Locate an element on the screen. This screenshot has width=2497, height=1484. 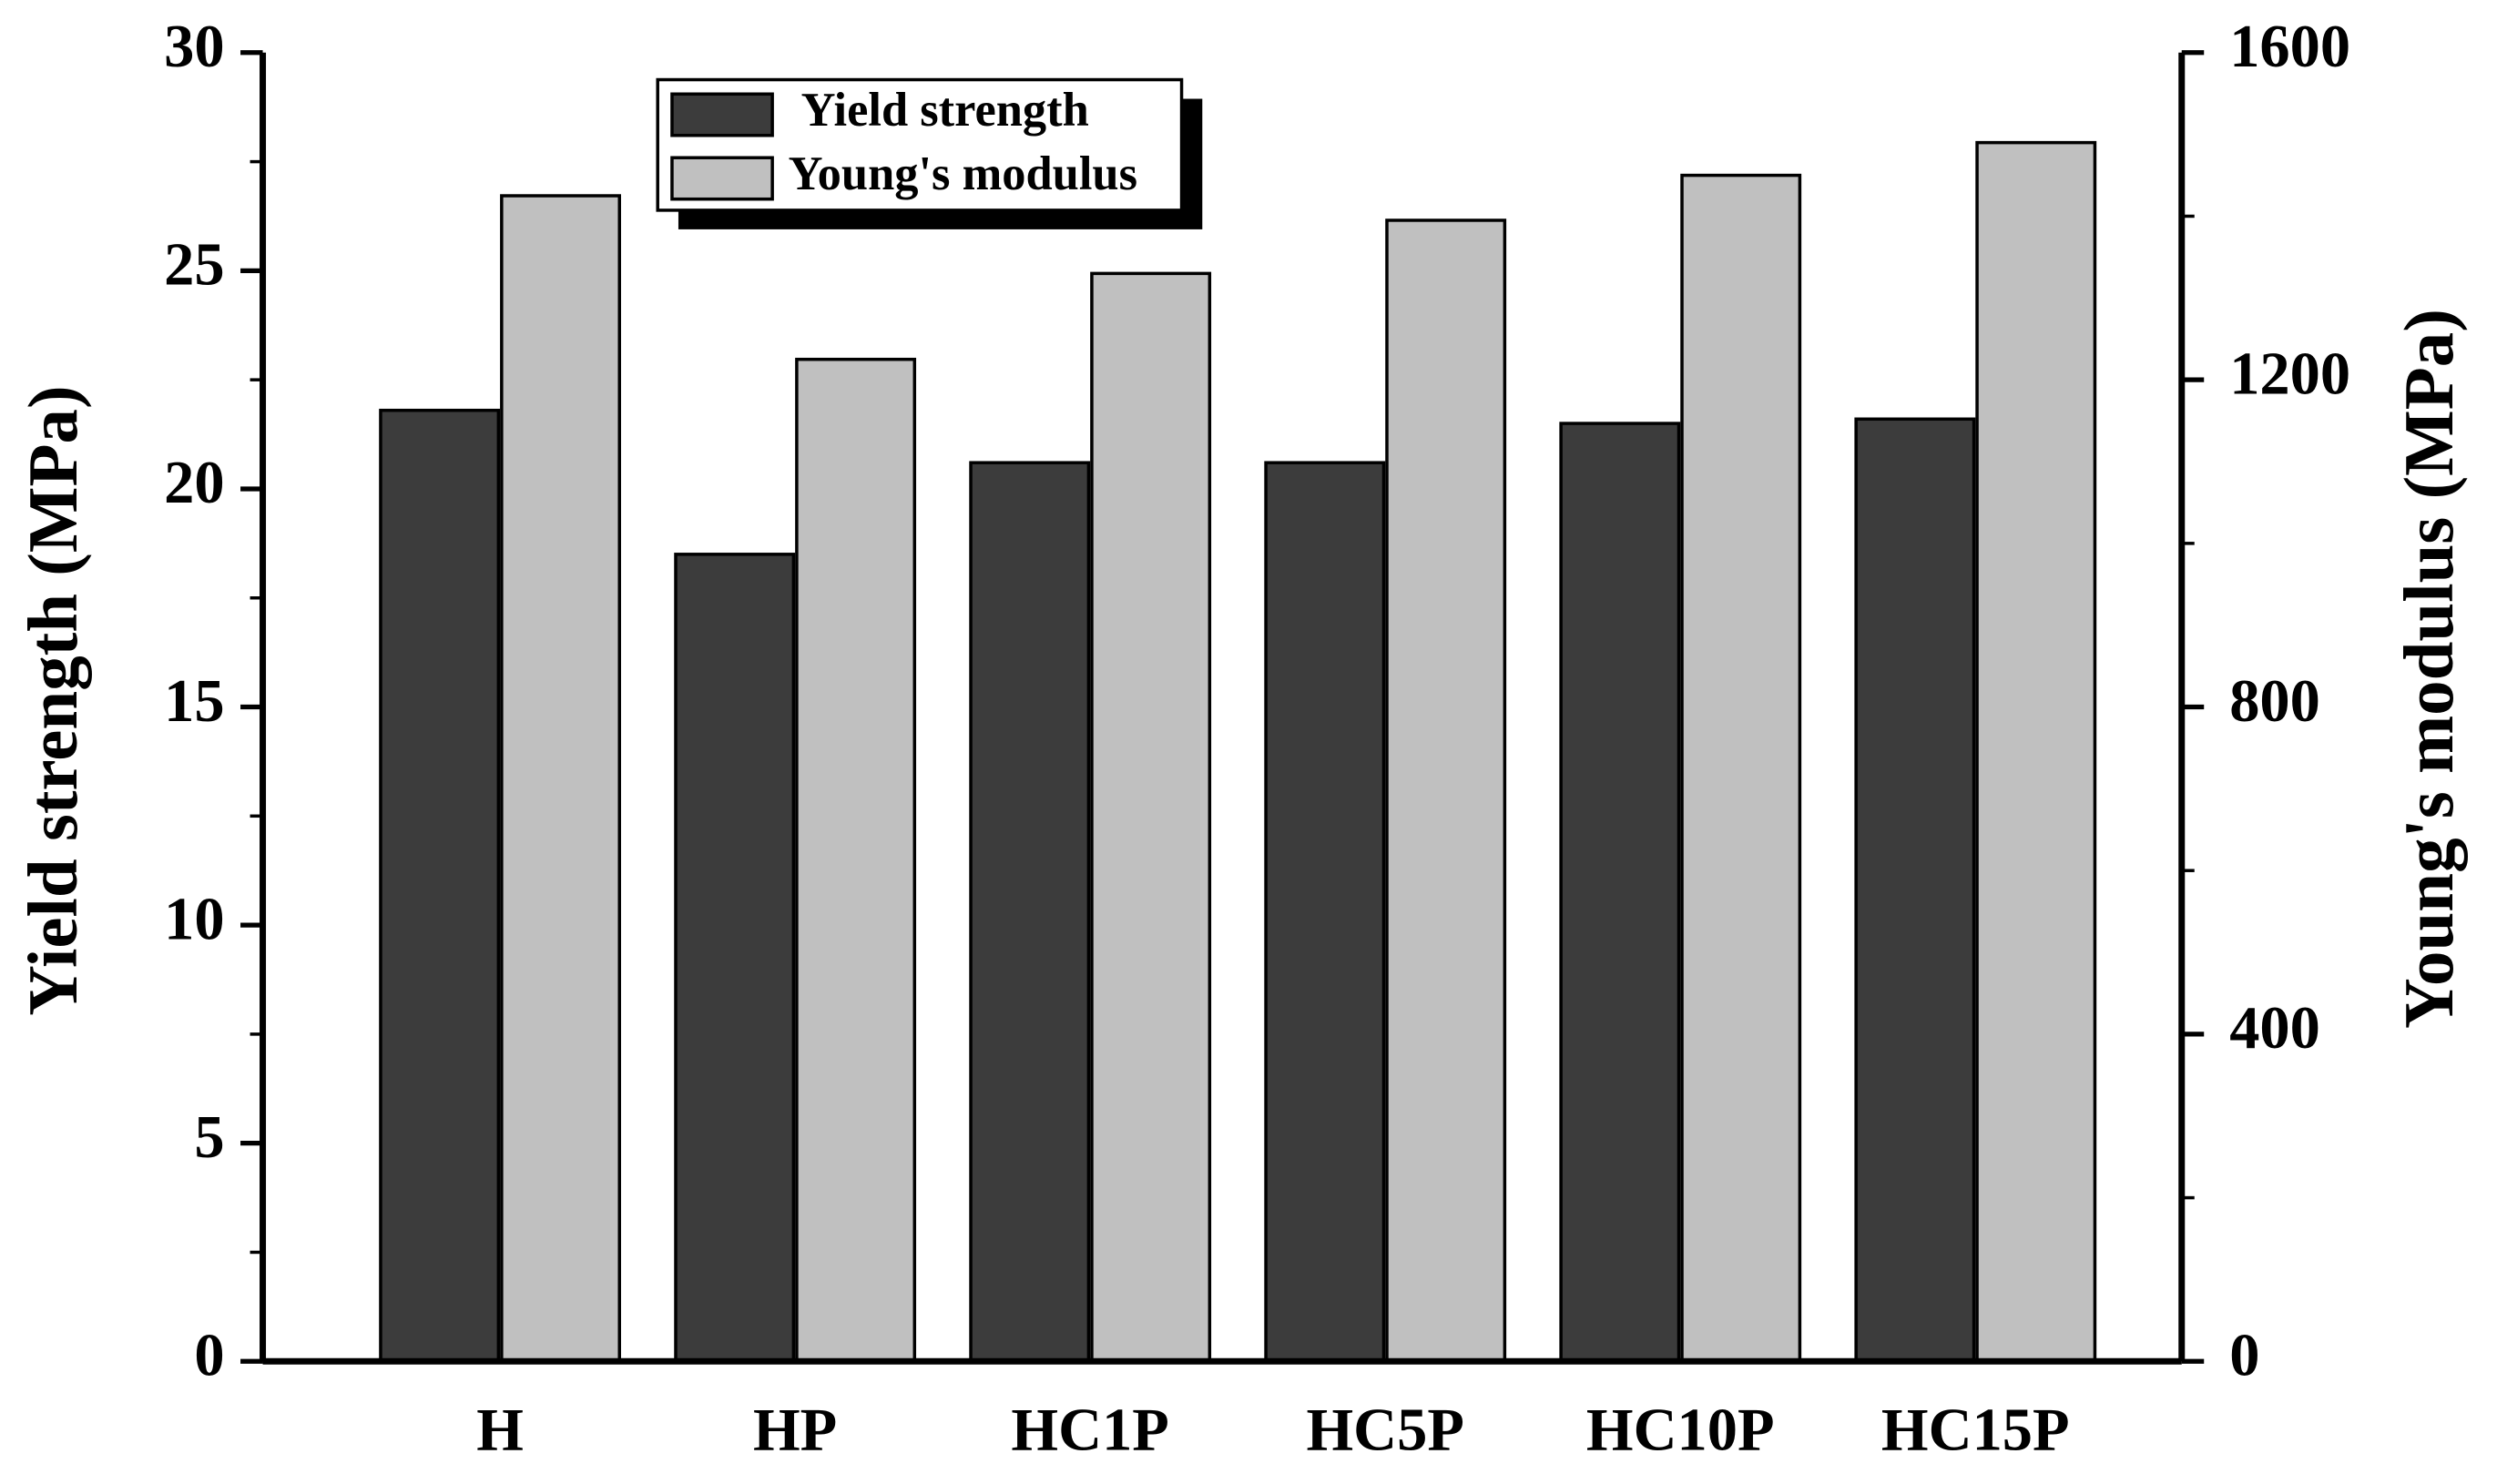
x-tick-label: HC10P is located at coordinates (1681, 1431).